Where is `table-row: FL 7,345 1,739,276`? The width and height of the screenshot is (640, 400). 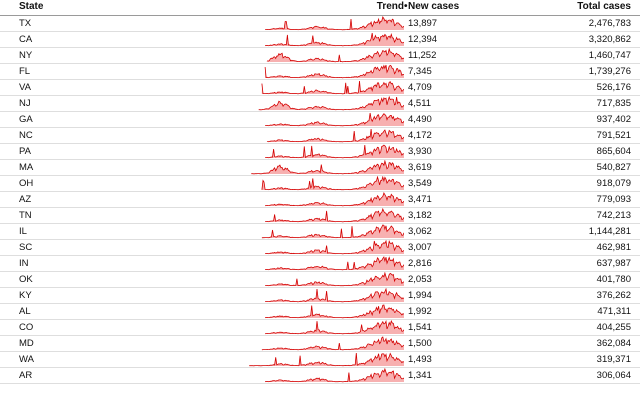
table-row: FL 7,345 1,739,276 is located at coordinates (320, 72).